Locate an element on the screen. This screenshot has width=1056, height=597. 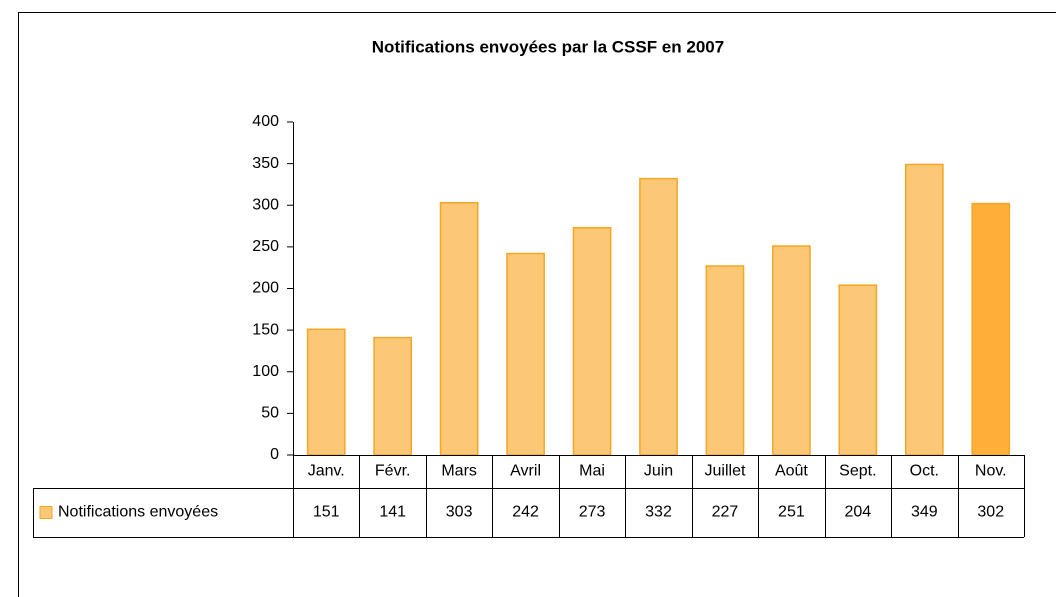
table-value: 332 is located at coordinates (658, 512).